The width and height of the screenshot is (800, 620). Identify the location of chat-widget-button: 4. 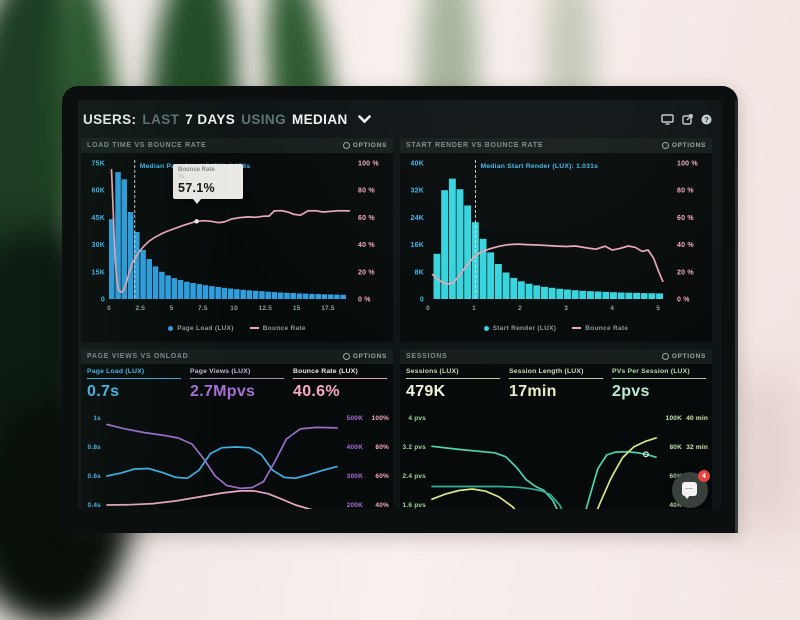
(691, 489).